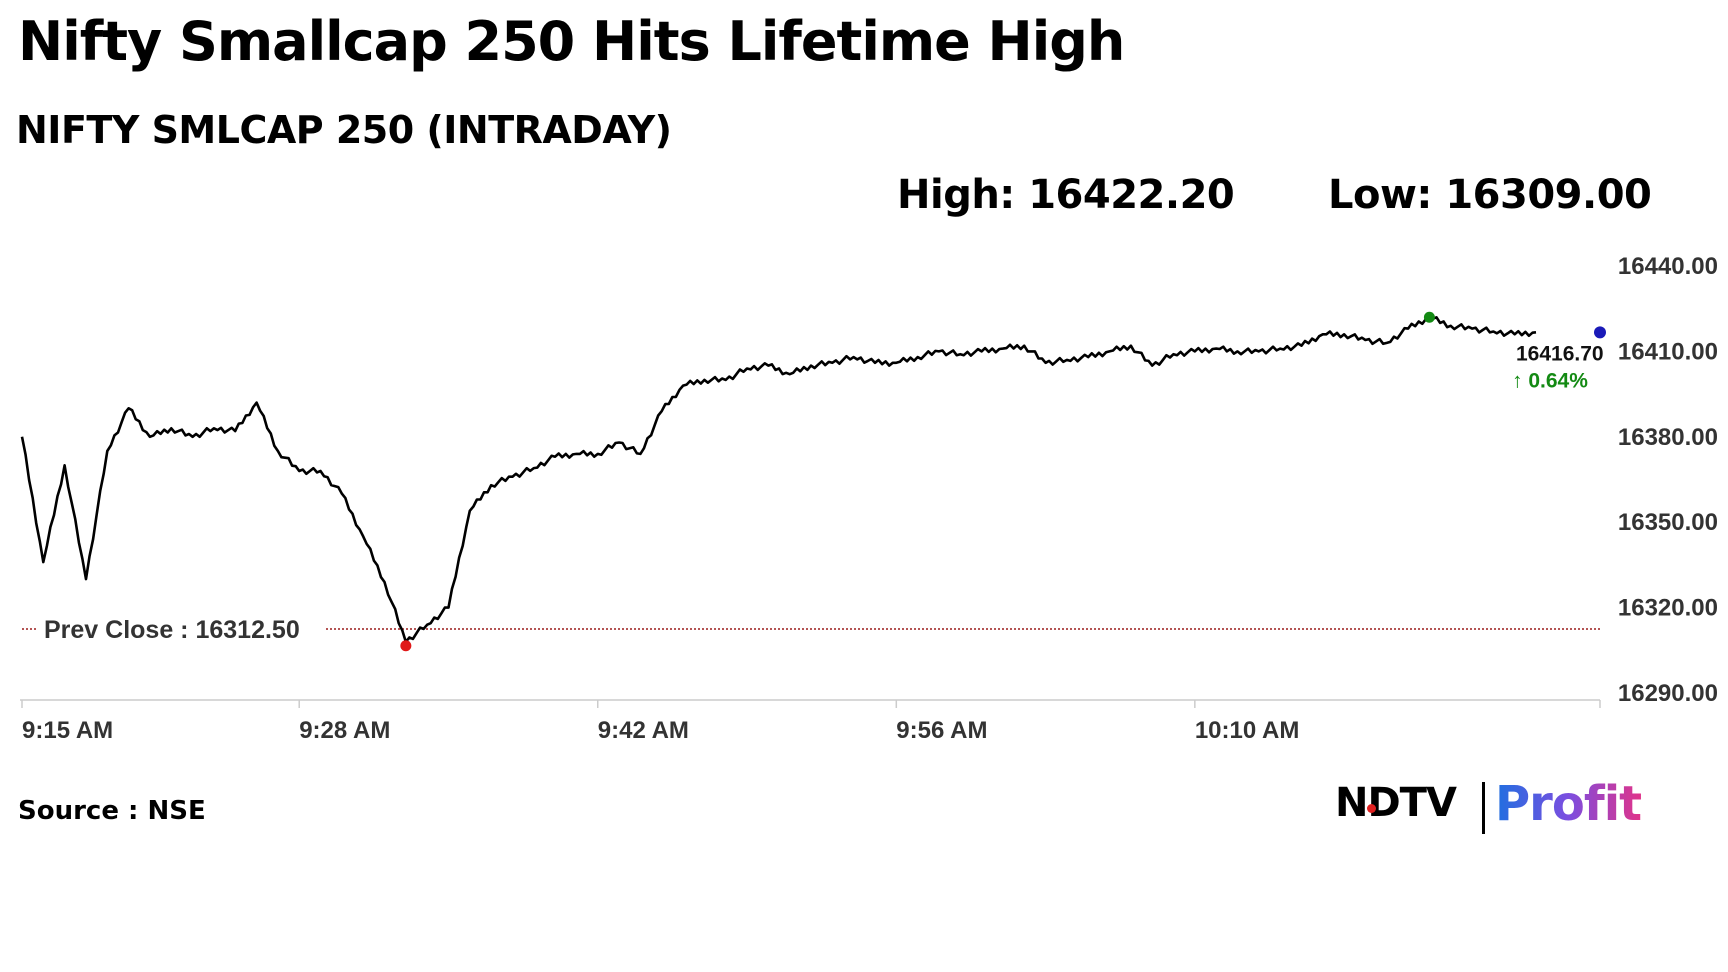 The height and width of the screenshot is (972, 1728). What do you see at coordinates (1371, 808) in the screenshot?
I see `logo-dot-icon` at bounding box center [1371, 808].